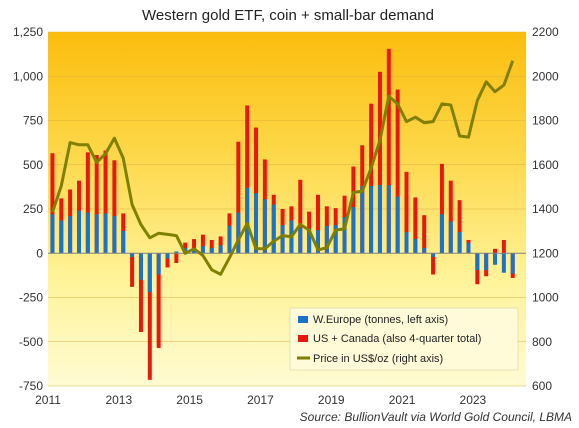  Describe the element at coordinates (545, 253) in the screenshot. I see `right-tick-label: 1200` at that location.